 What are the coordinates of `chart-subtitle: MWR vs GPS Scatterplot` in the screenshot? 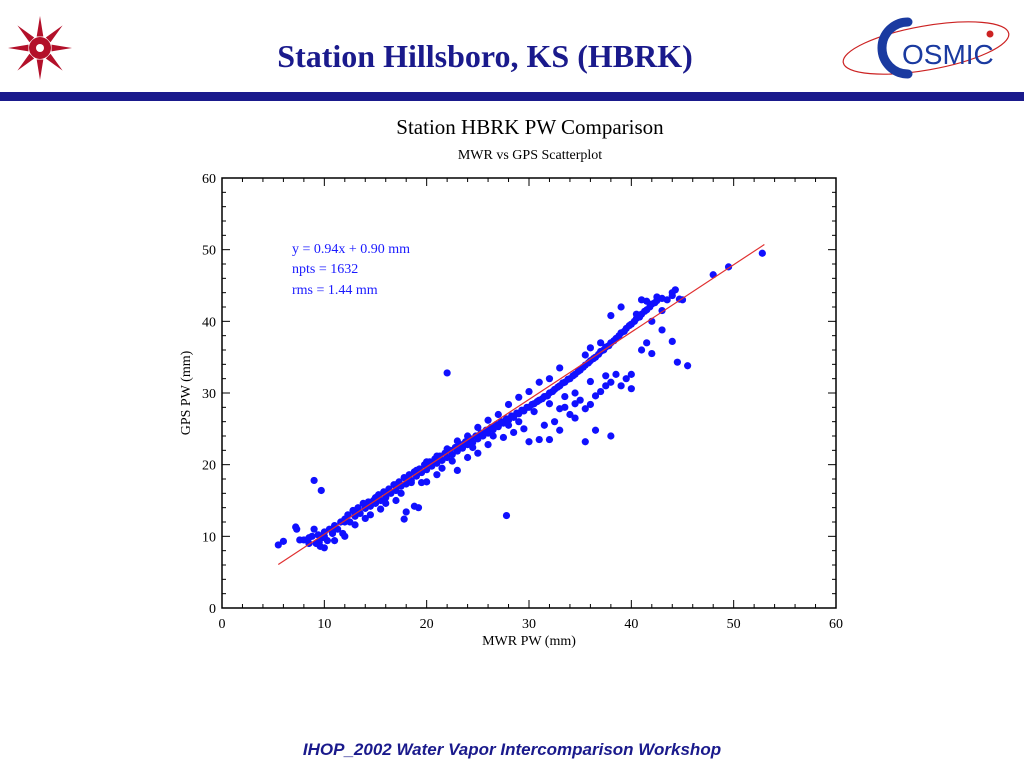 It's located at (530, 155).